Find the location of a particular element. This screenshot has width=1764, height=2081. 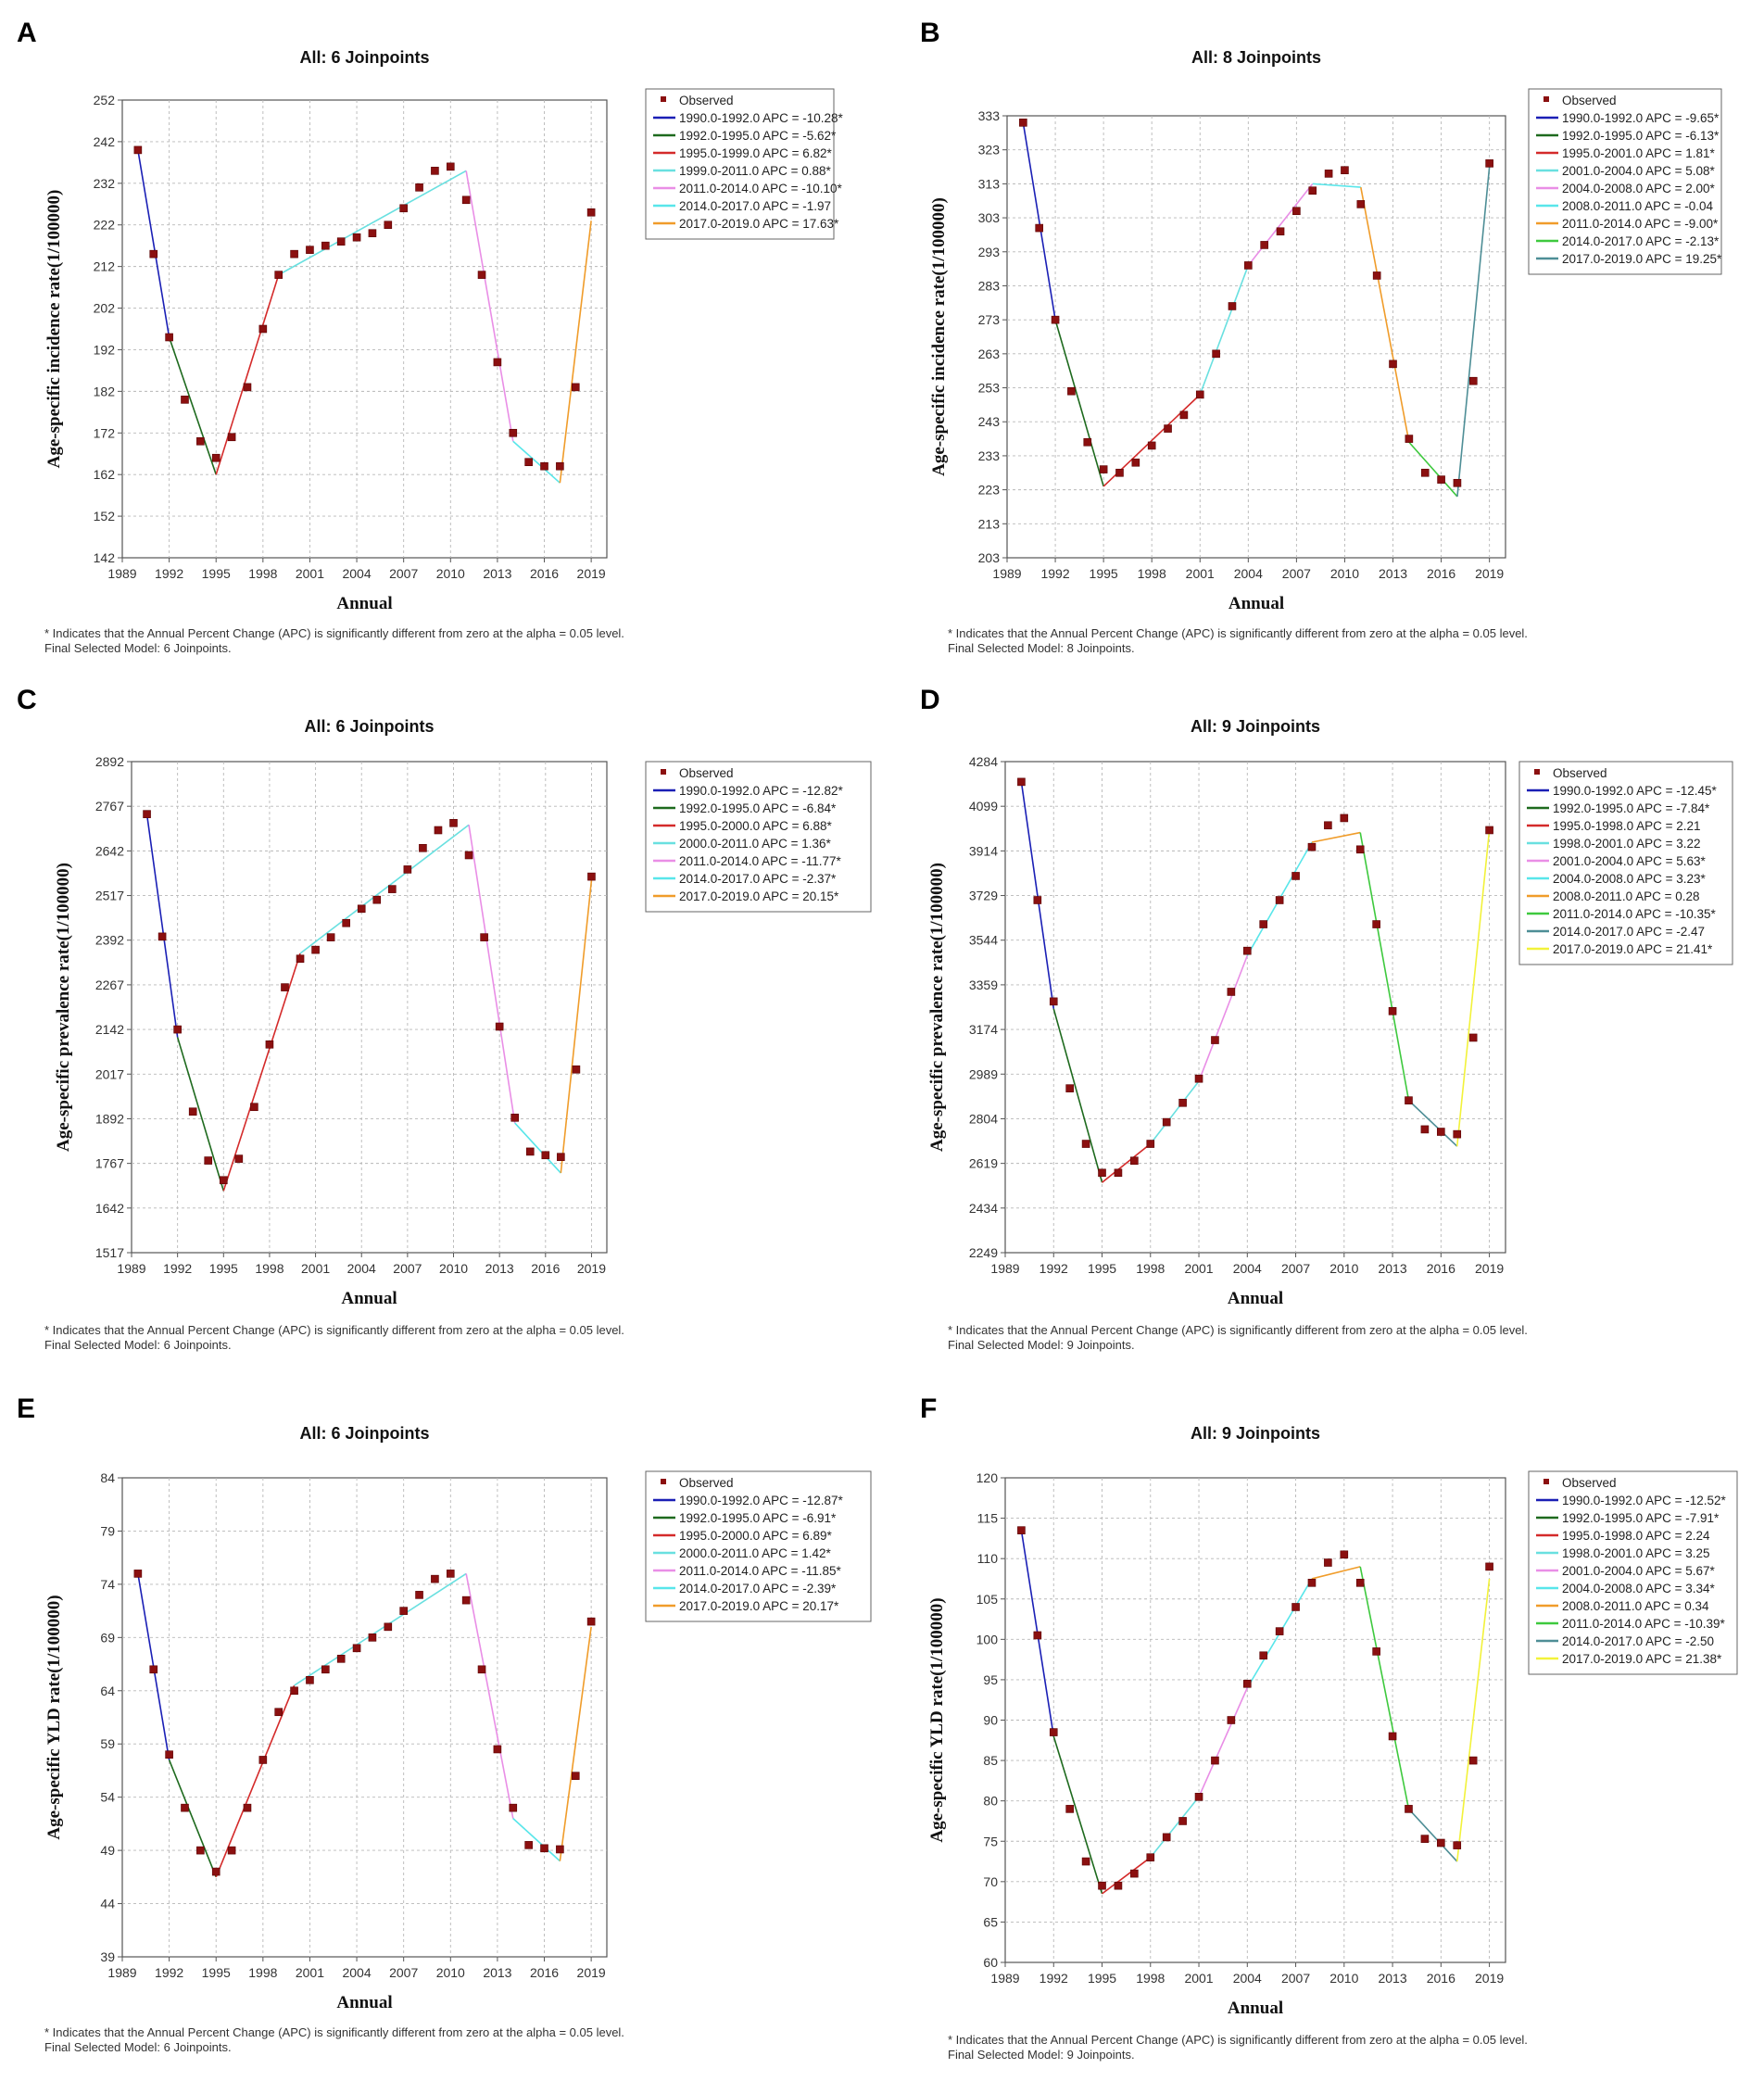

y-tick-label: 70 is located at coordinates (990, 1881).